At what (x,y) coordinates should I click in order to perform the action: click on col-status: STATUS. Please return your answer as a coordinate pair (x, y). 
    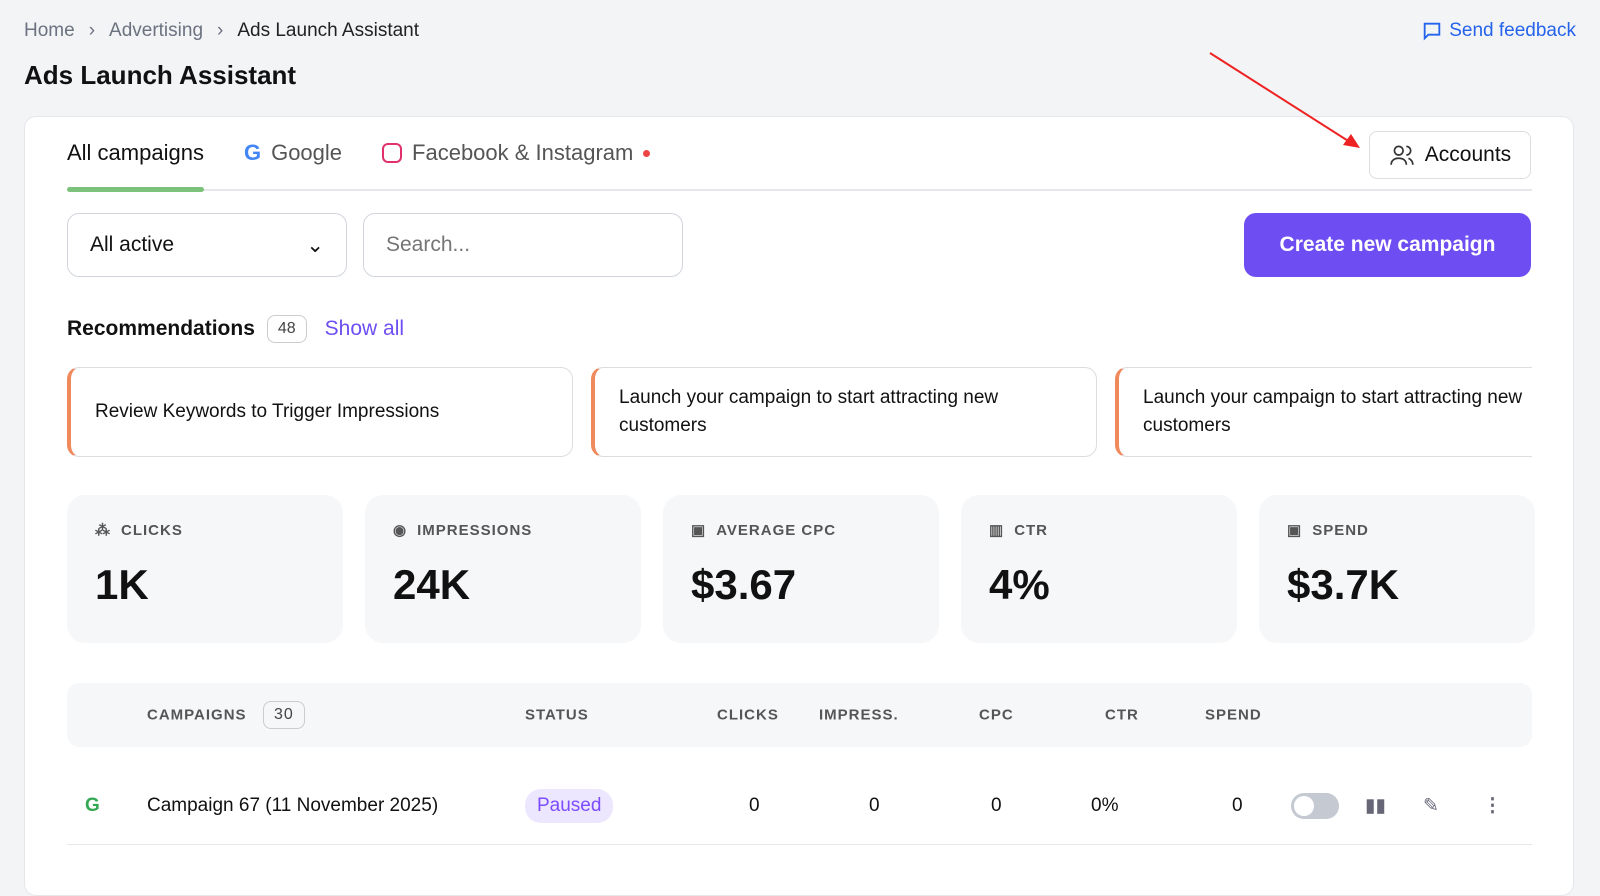
    Looking at the image, I should click on (557, 715).